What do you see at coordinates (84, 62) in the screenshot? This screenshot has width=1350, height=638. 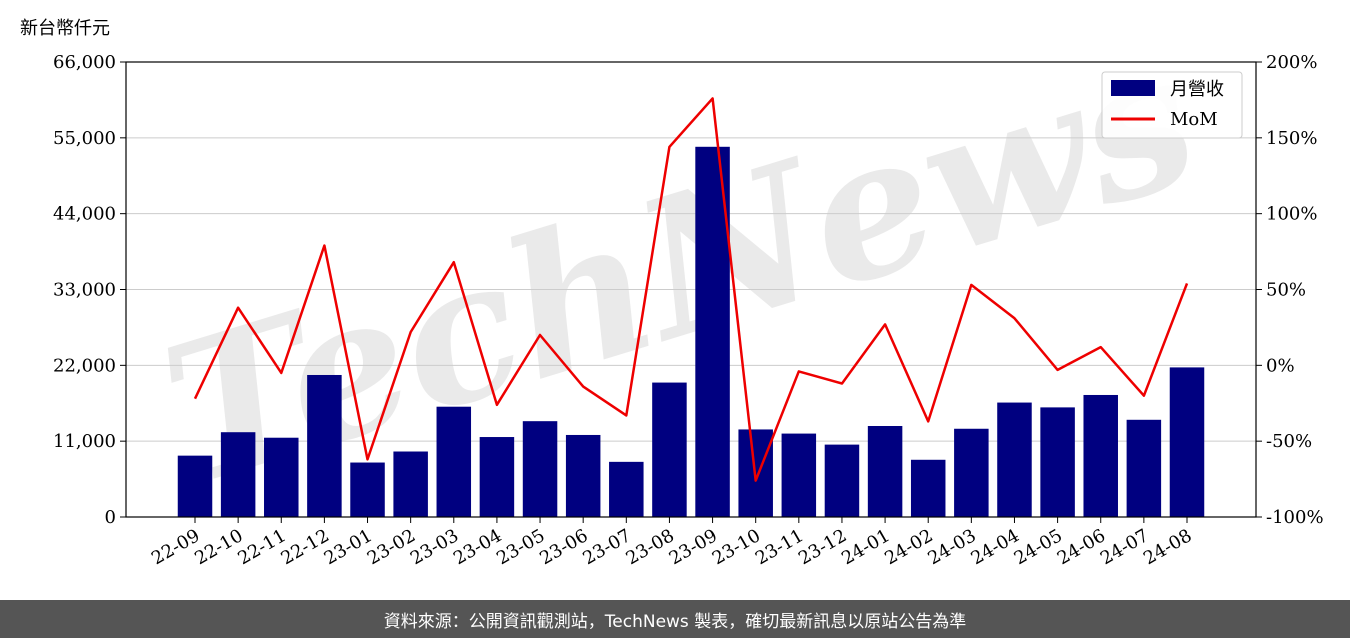 I see `y-left-tick-label: 66,000` at bounding box center [84, 62].